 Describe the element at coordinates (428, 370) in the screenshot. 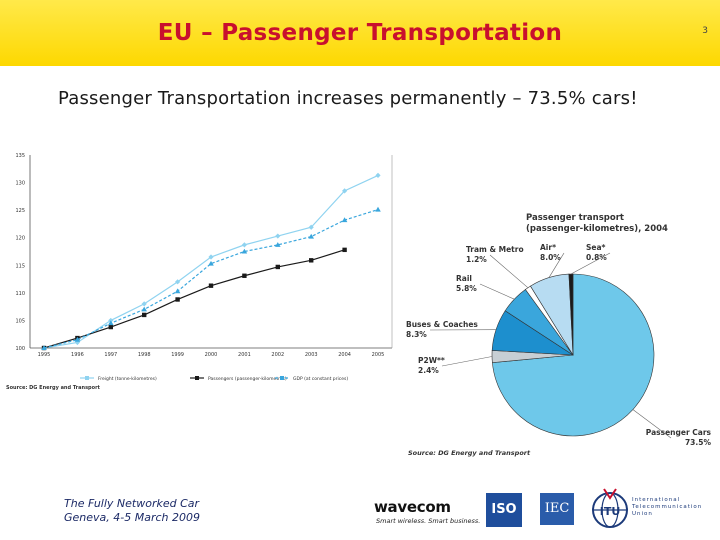

I see `pie-slice-value: 2.4%` at that location.